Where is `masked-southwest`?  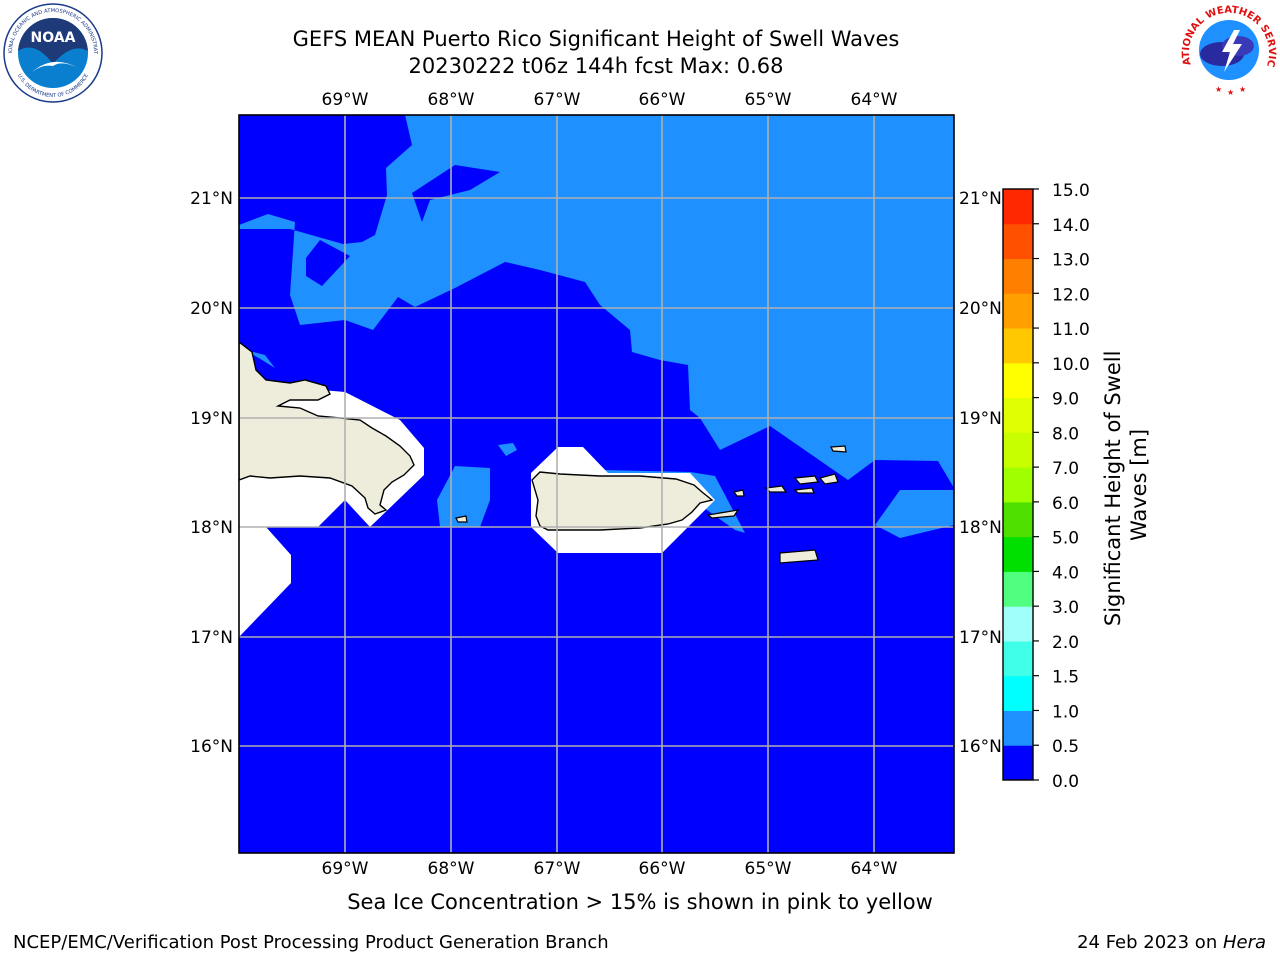
masked-southwest is located at coordinates (265, 582).